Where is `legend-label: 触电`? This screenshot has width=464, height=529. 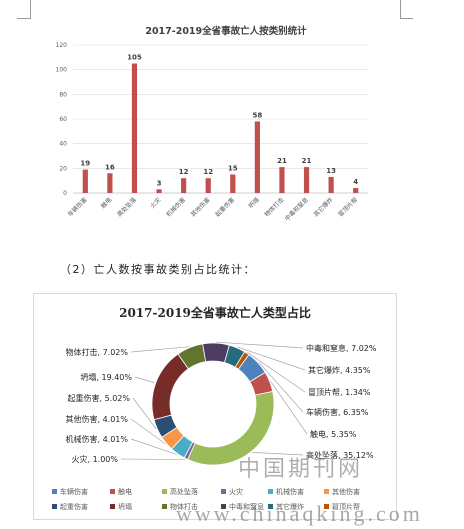
legend-label: 触电 is located at coordinates (125, 491).